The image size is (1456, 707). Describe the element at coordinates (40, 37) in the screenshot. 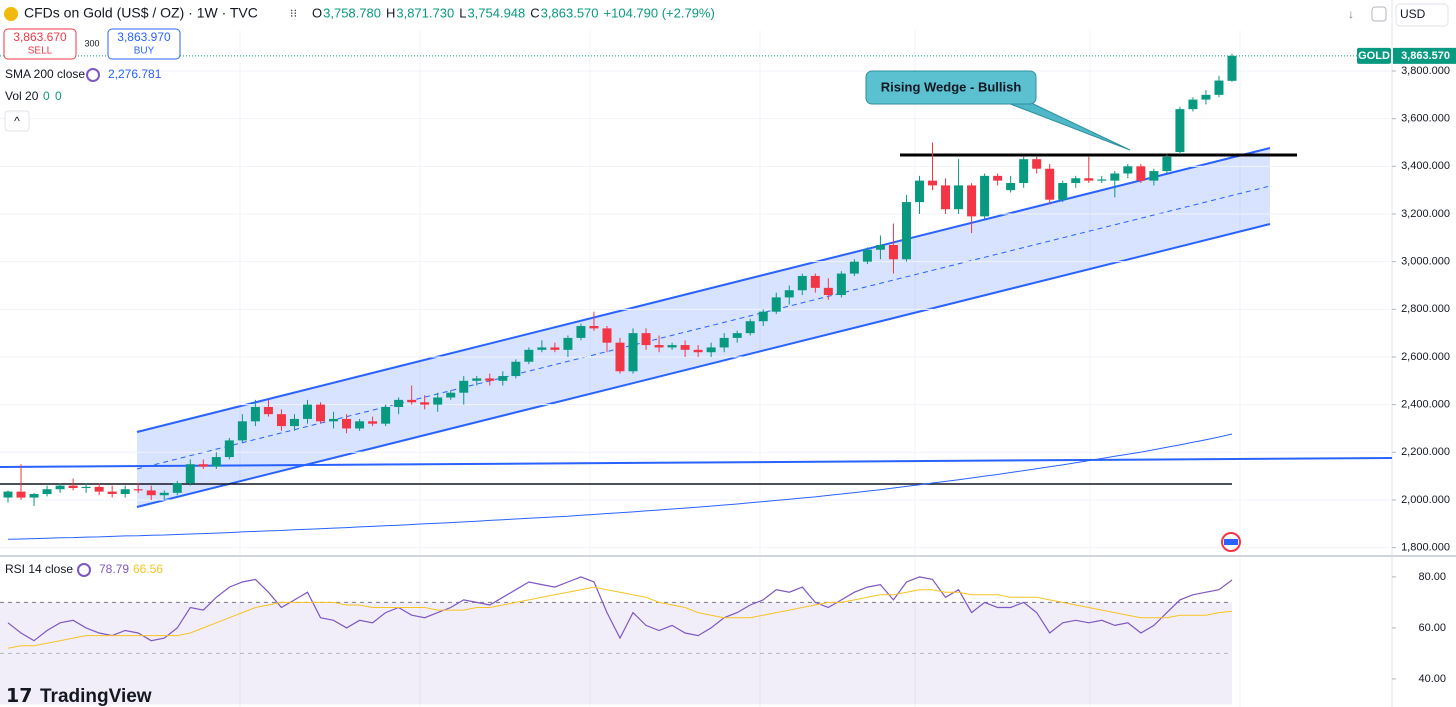

I see `sell-price: 3,863.670` at that location.